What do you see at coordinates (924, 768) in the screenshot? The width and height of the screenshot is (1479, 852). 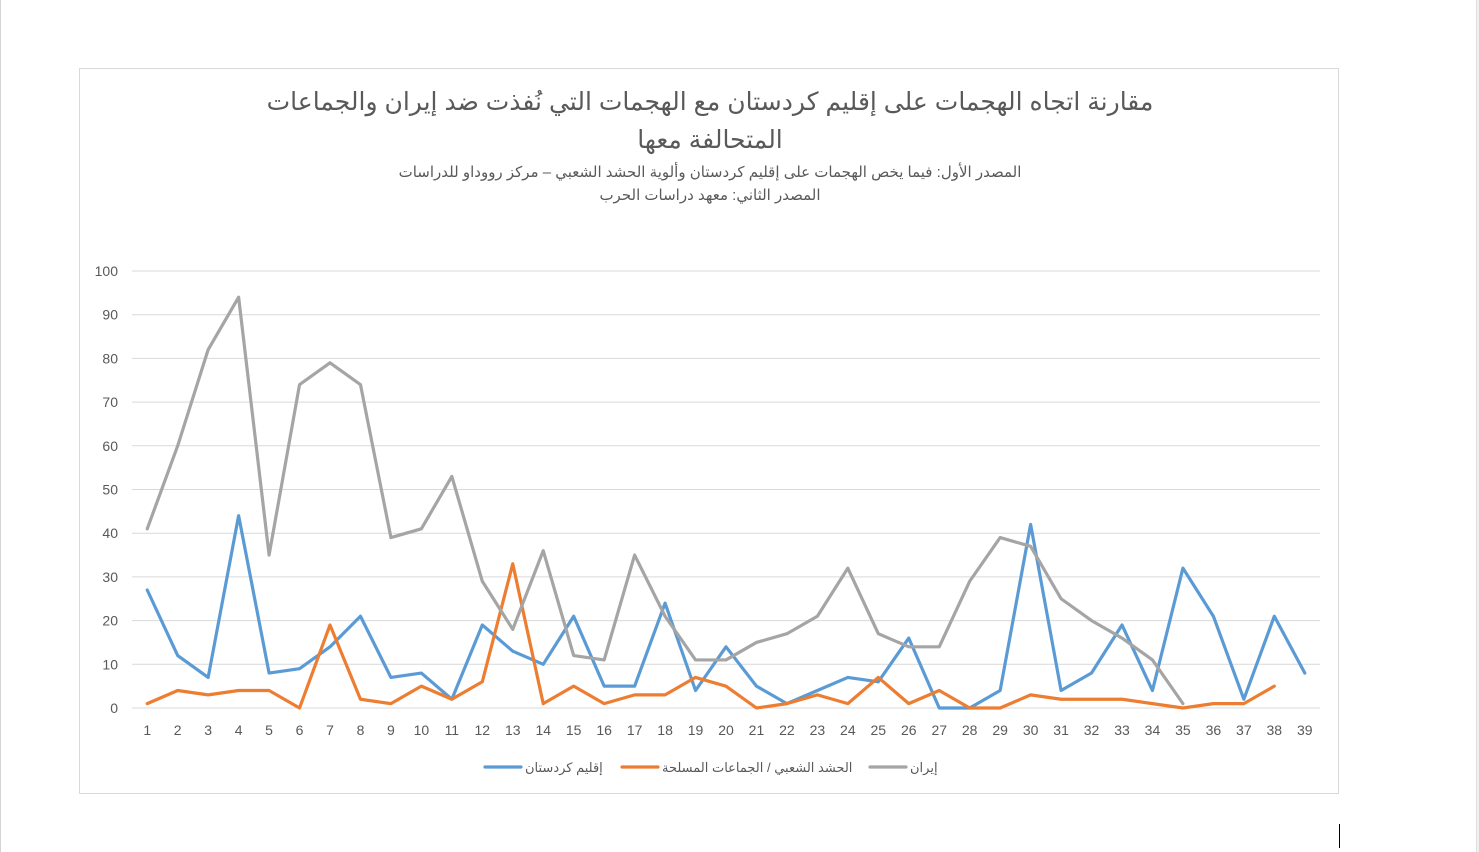 I see `legend-label-3: إيران` at bounding box center [924, 768].